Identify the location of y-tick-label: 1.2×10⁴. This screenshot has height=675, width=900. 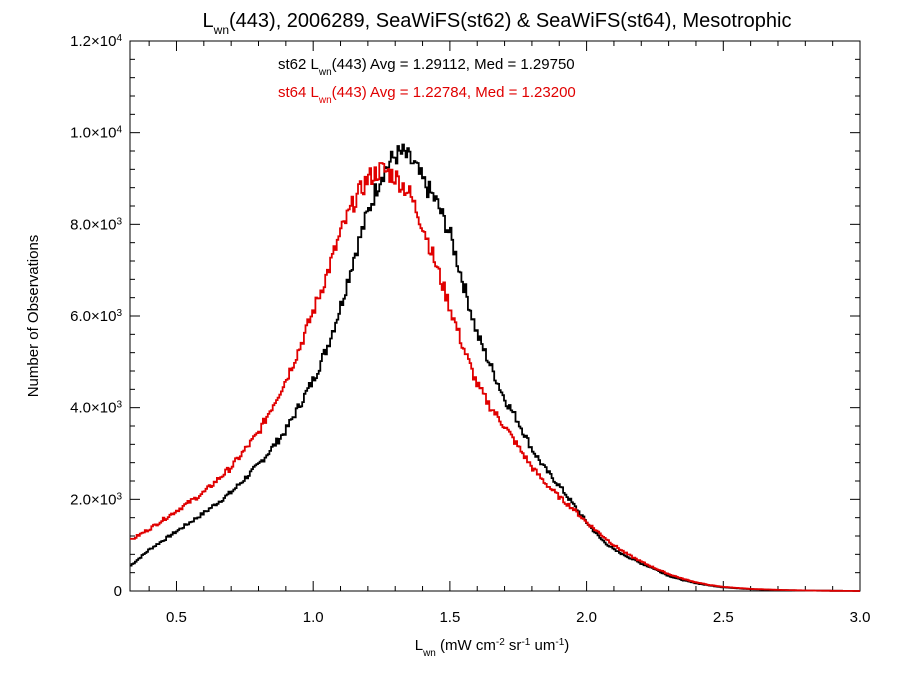
(96, 42).